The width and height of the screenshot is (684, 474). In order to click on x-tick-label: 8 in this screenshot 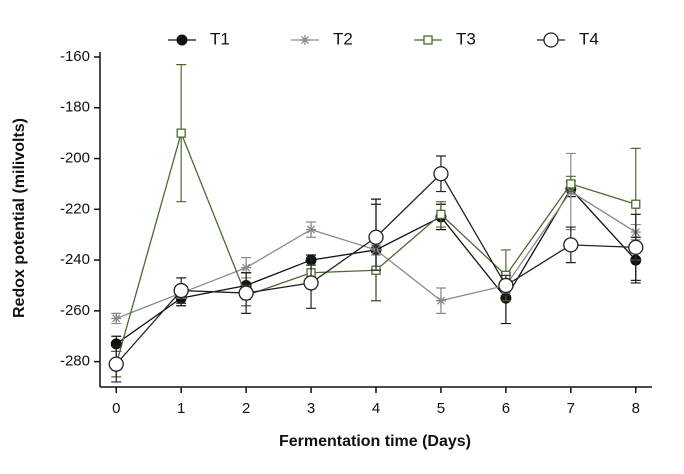, I will do `click(636, 408)`.